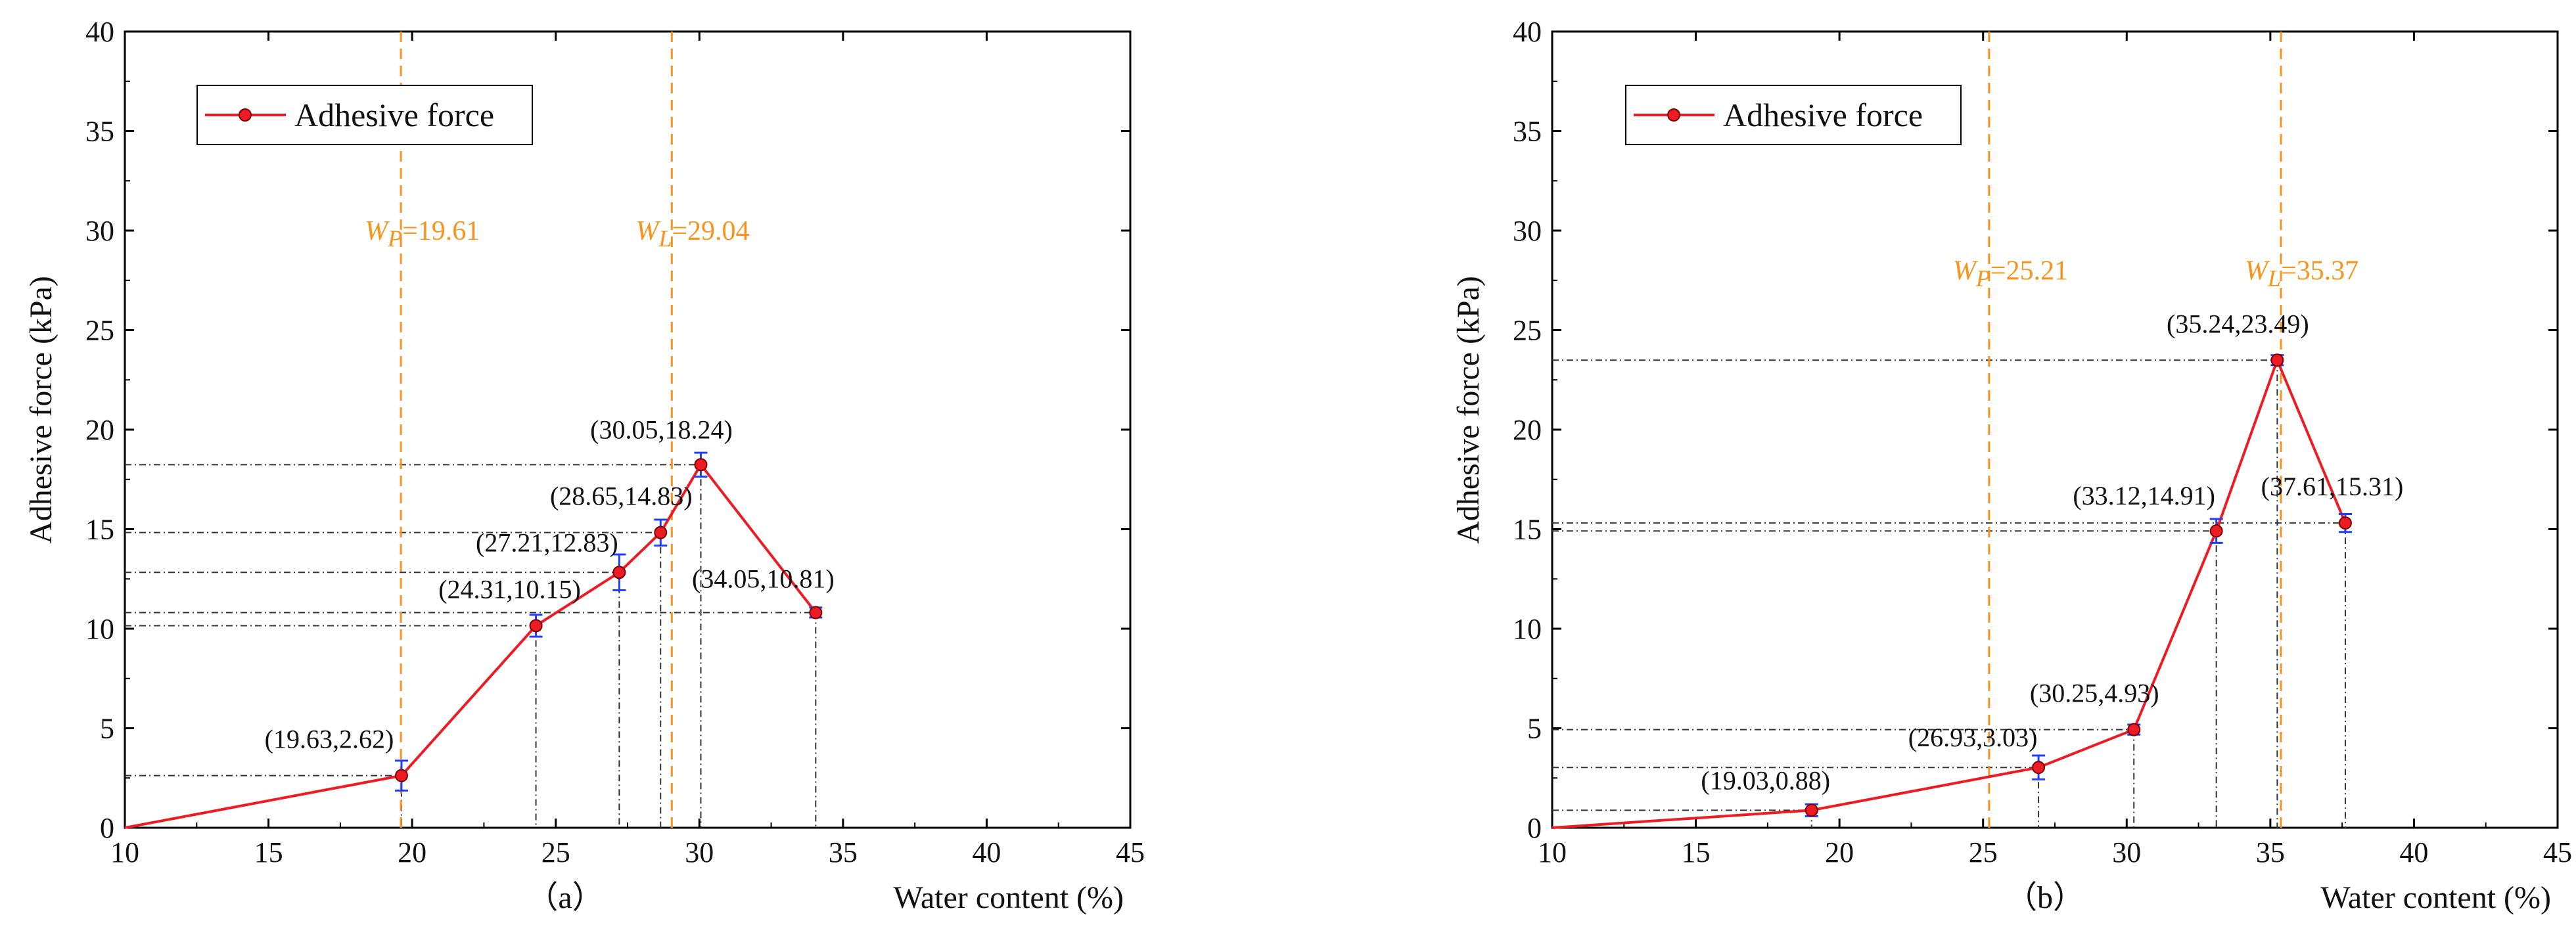 This screenshot has width=2576, height=946. What do you see at coordinates (470, 645) in the screenshot?
I see `series-line` at bounding box center [470, 645].